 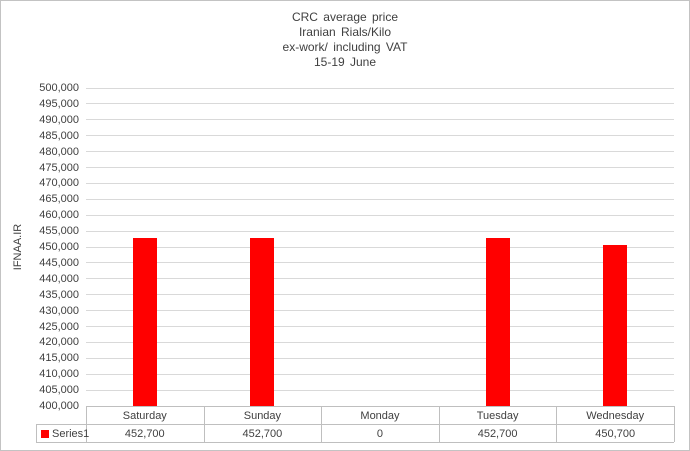 What do you see at coordinates (59, 406) in the screenshot?
I see `y-tick-label: 400,000` at bounding box center [59, 406].